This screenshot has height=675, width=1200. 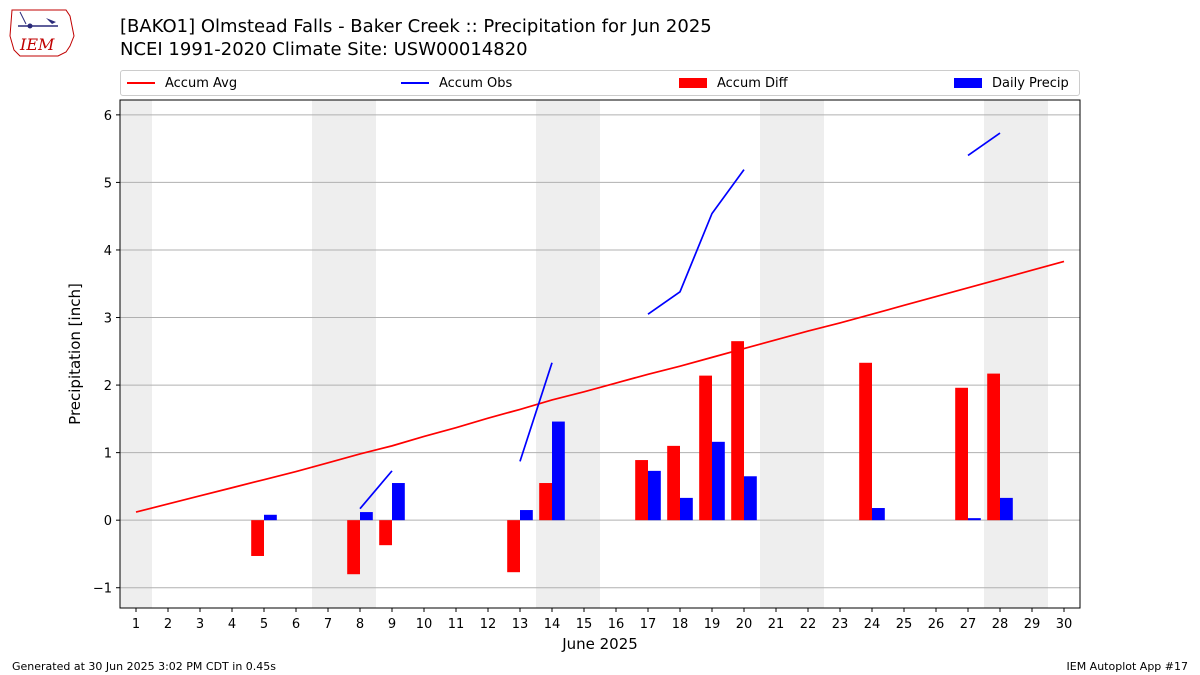 I want to click on legend-item-accum-diff: Accum Diff, so click(x=733, y=83).